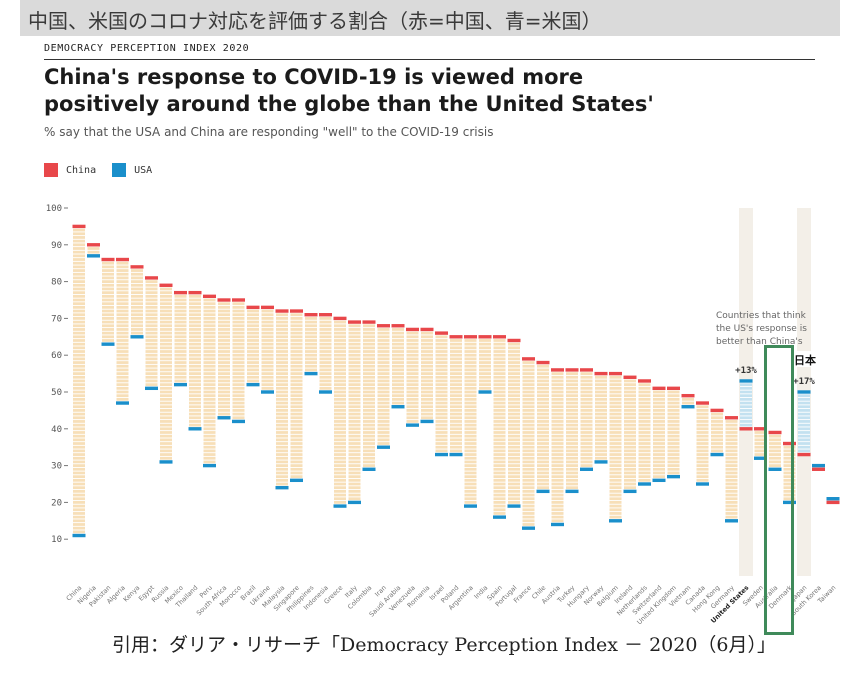 The height and width of the screenshot is (675, 860). Describe the element at coordinates (147, 48) in the screenshot. I see `index-label: DEMOCRACY PERCEPTION INDEX 2020` at that location.